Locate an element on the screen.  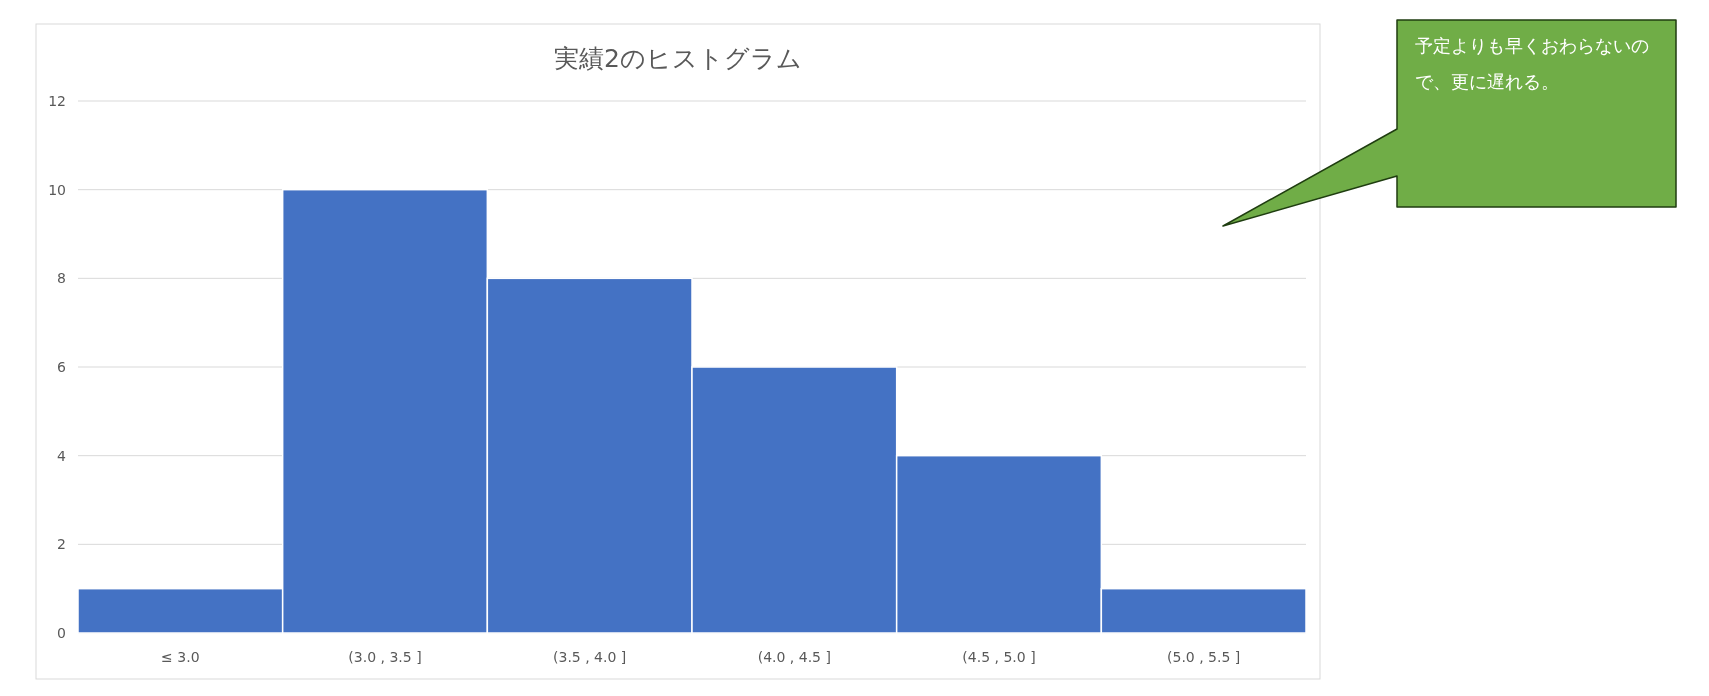
y-tick-label: 8 is located at coordinates (61, 278).